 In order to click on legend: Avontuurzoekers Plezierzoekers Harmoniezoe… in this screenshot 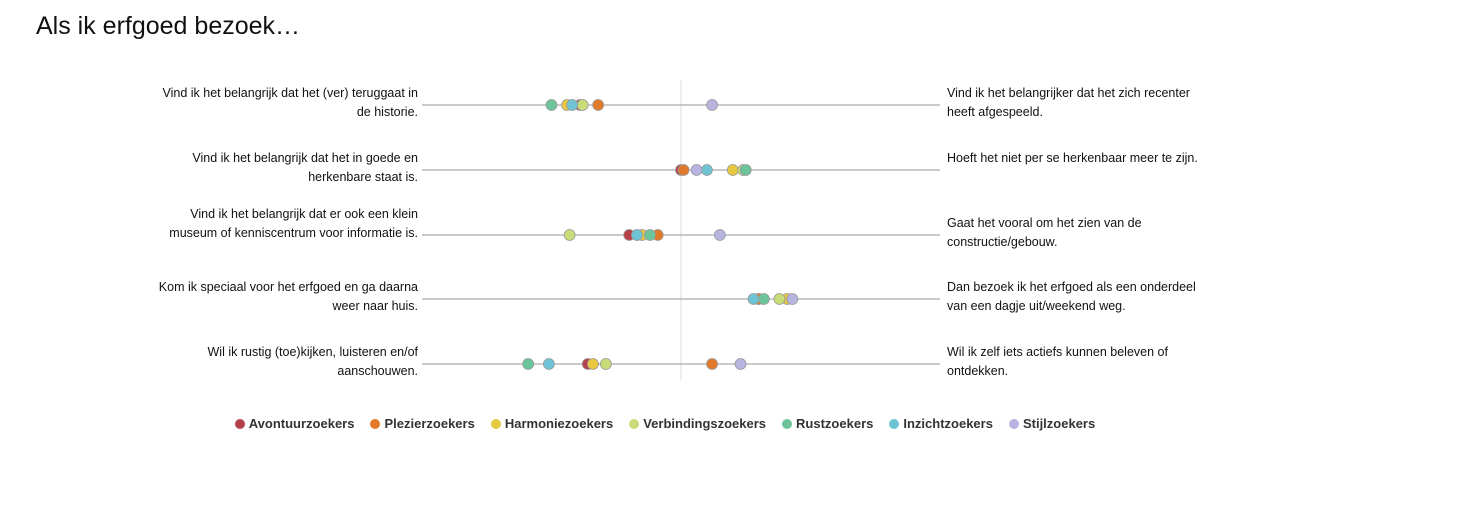, I will do `click(665, 423)`.